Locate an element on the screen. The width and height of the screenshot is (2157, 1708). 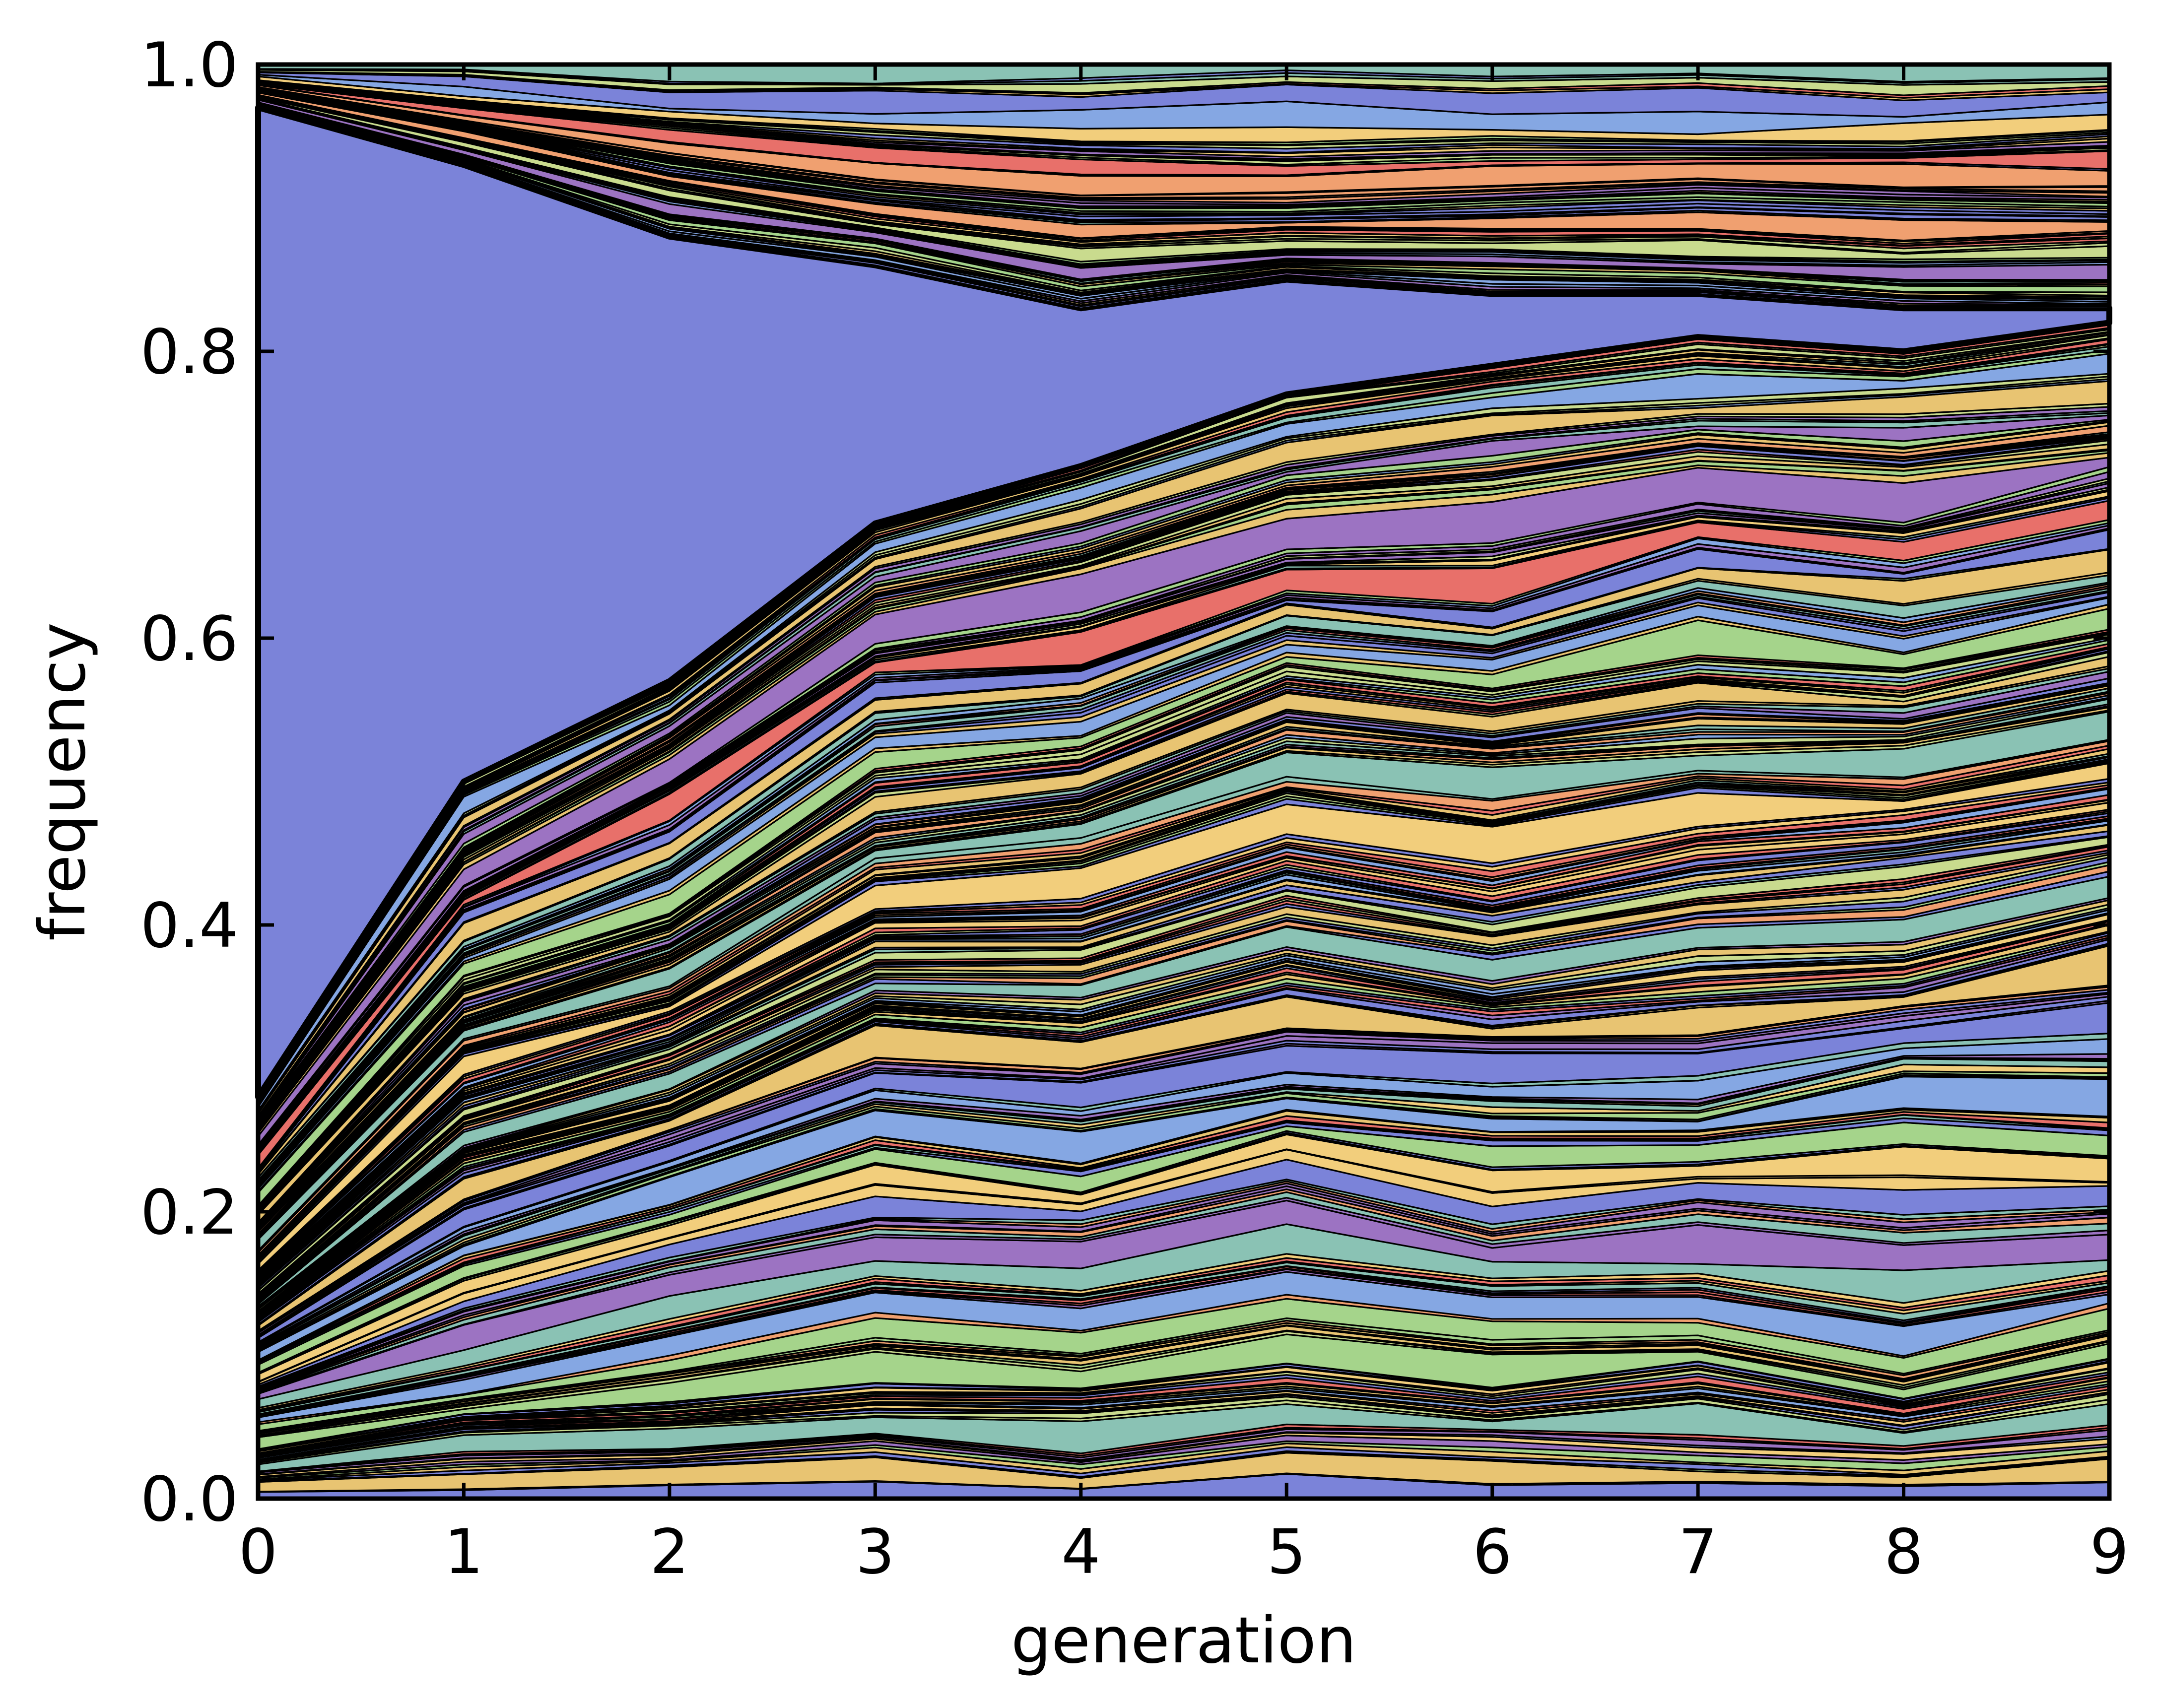
x-tick-label-9: 9 is located at coordinates (2110, 1552).